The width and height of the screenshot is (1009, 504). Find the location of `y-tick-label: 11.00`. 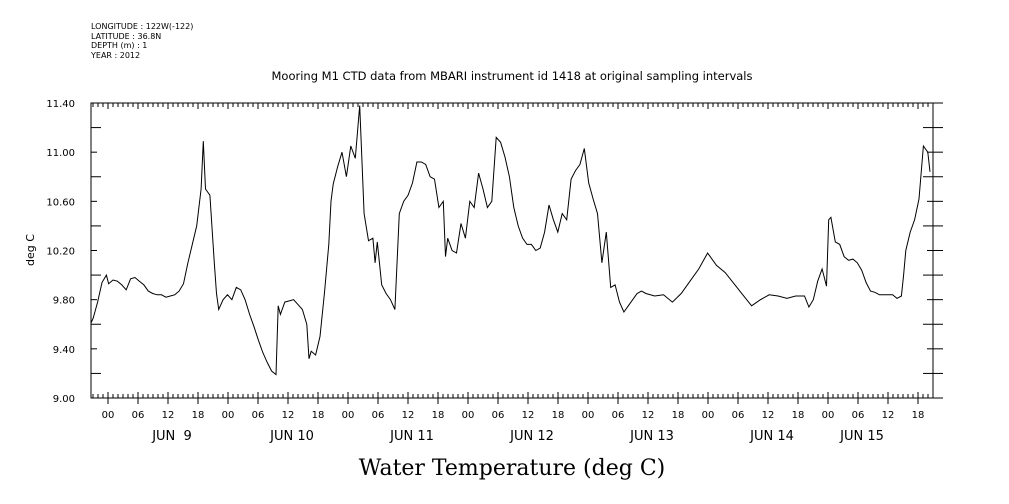

y-tick-label: 11.00 is located at coordinates (60, 153).